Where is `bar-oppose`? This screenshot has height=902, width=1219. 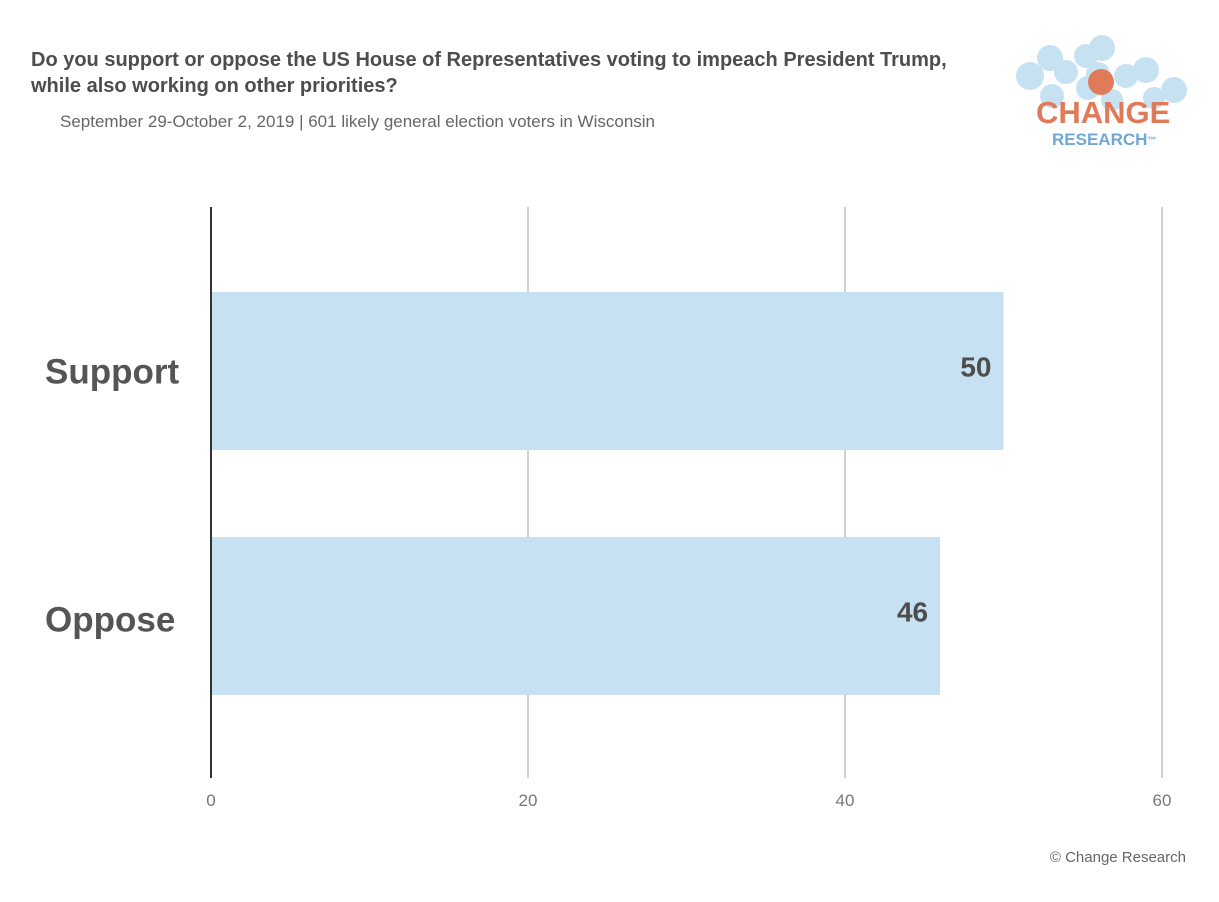
bar-oppose is located at coordinates (576, 616).